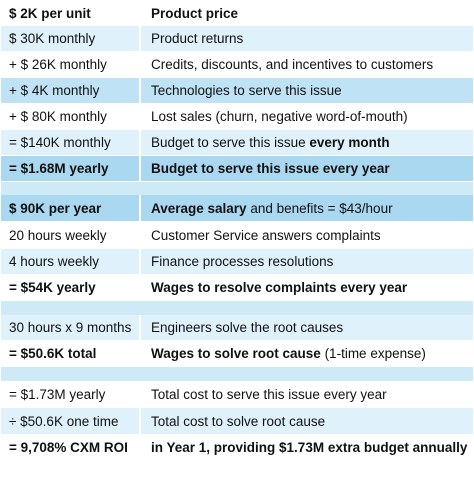 This screenshot has width=474, height=478. Describe the element at coordinates (71, 39) in the screenshot. I see `product-returns-value: $ 30K monthly` at that location.